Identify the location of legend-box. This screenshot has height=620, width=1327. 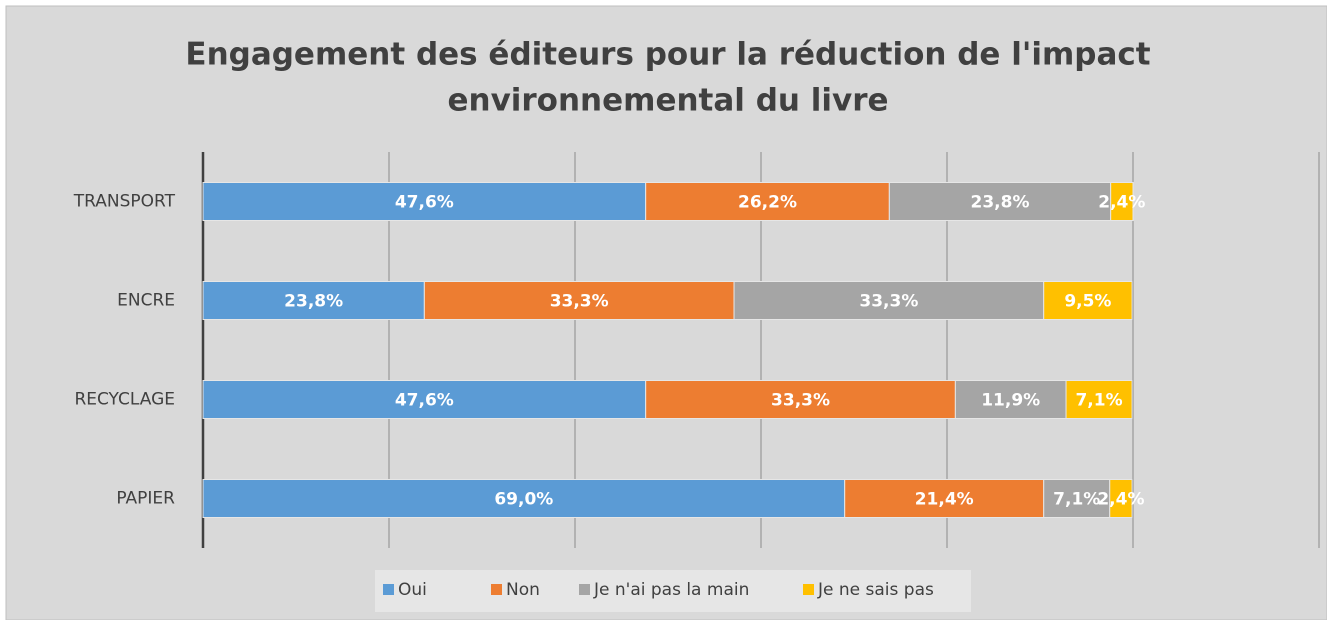
(673, 591).